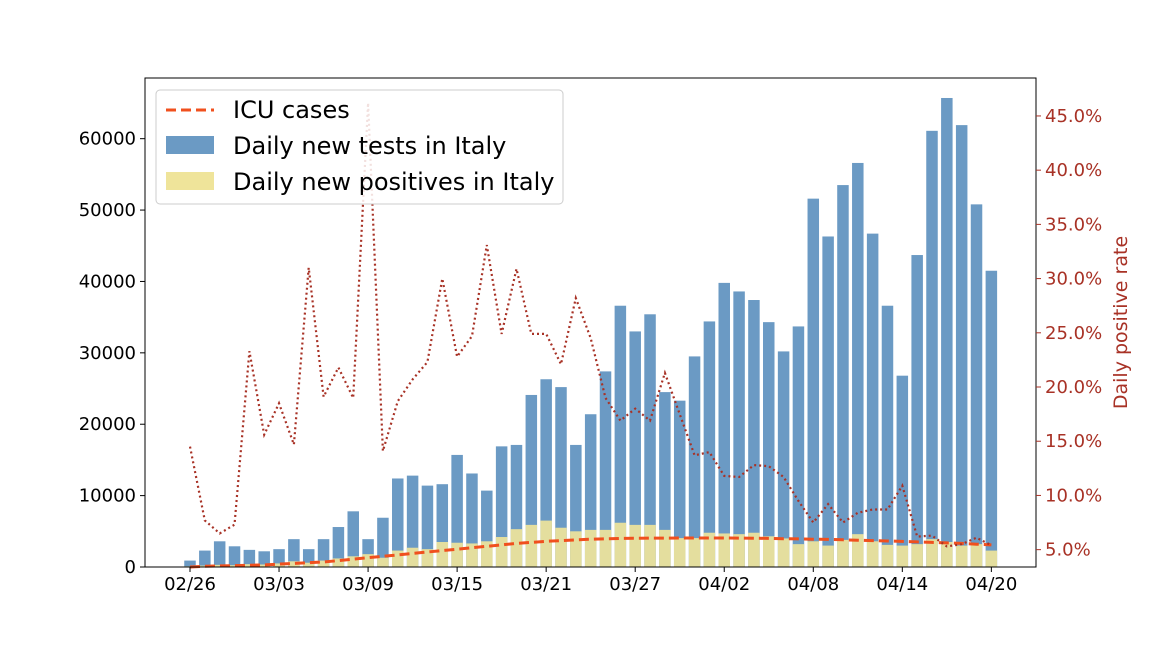 Image resolution: width=1152 pixels, height=648 pixels. Describe the element at coordinates (107, 353) in the screenshot. I see `y-tick-label: 30000` at that location.